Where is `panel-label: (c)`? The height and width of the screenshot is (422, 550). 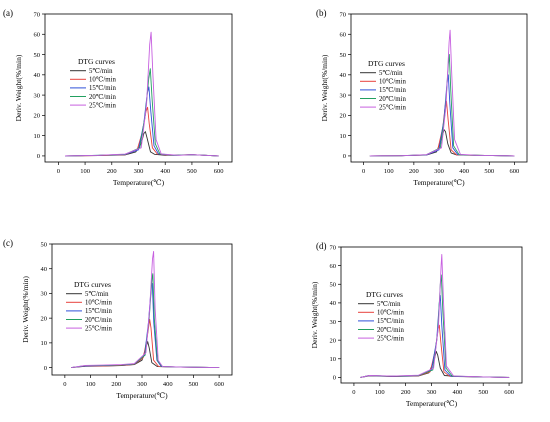 panel-label: (c) is located at coordinates (8, 243).